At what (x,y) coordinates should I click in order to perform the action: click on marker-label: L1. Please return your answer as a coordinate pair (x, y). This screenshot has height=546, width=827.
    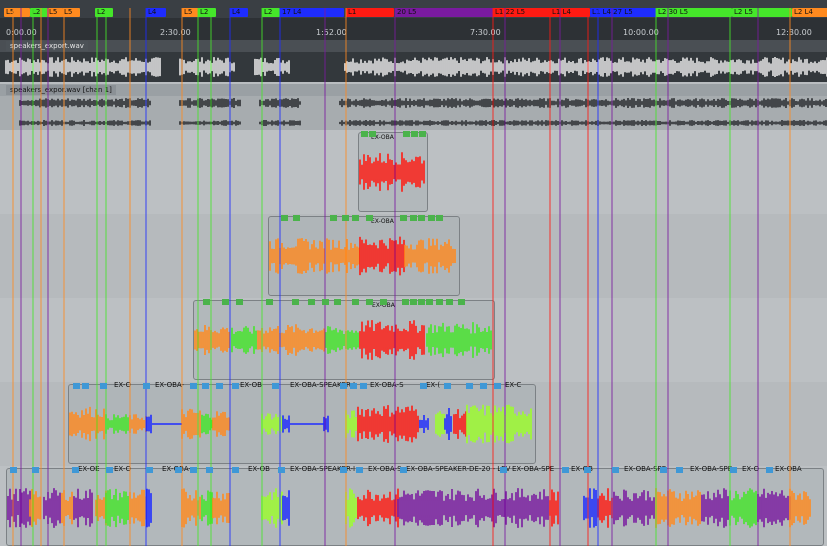
    Looking at the image, I should click on (370, 12).